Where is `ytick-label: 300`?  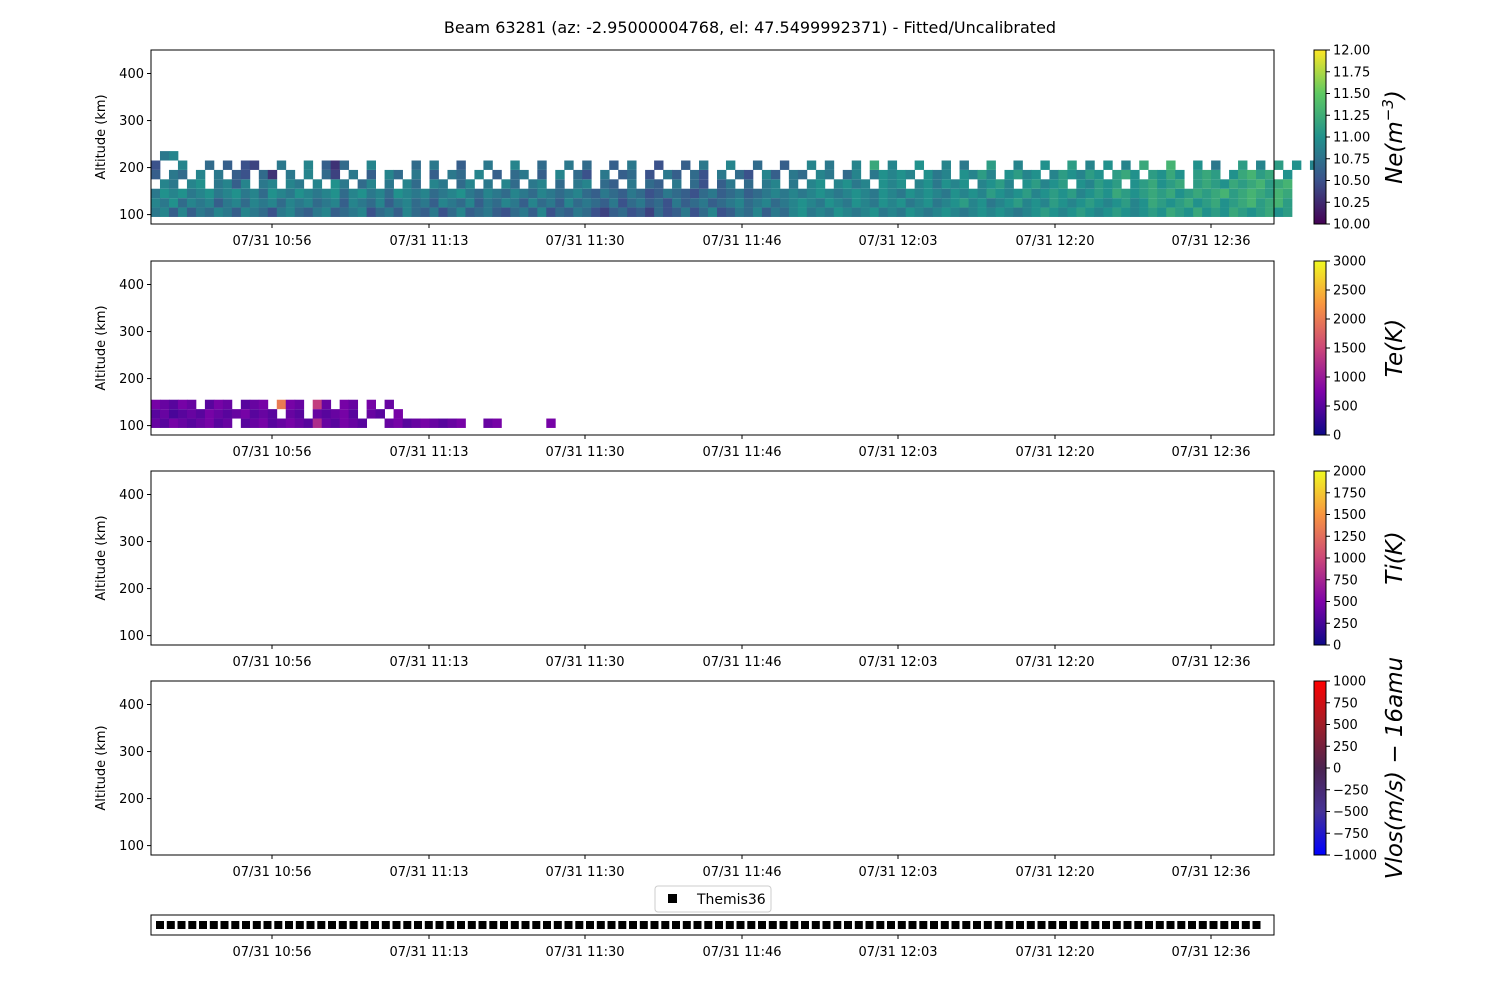
ytick-label: 300 is located at coordinates (131, 121).